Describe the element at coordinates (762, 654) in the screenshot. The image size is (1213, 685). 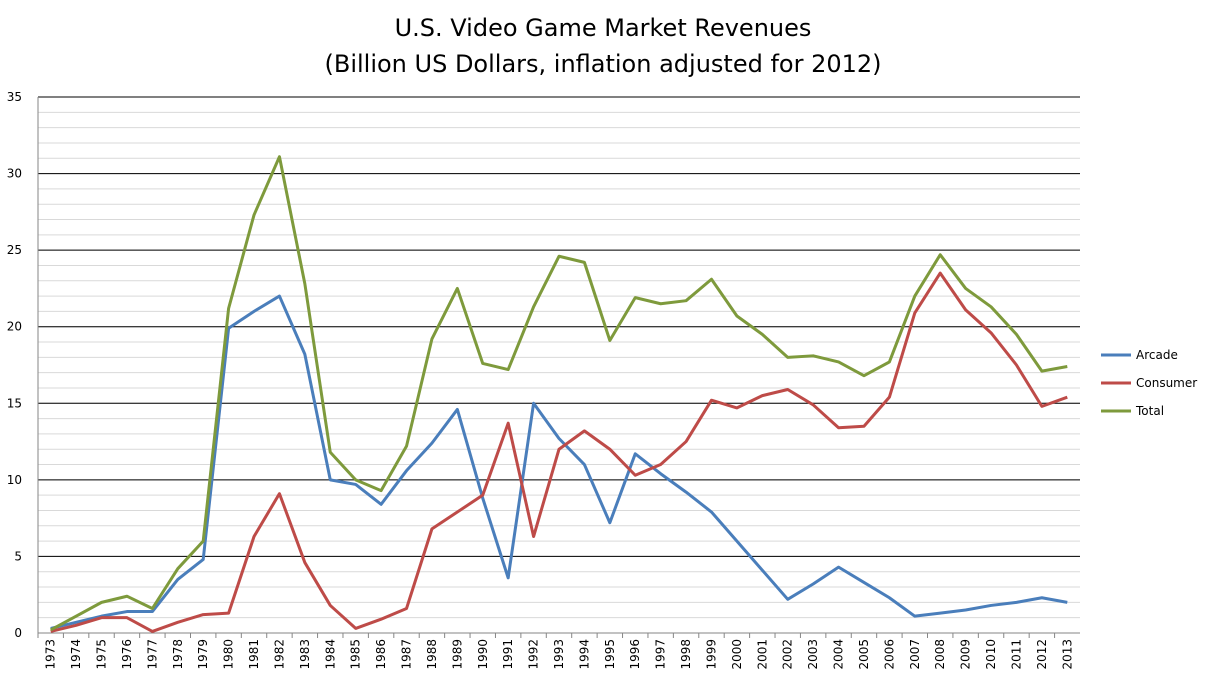
I see `x-tick-label: 2001` at that location.